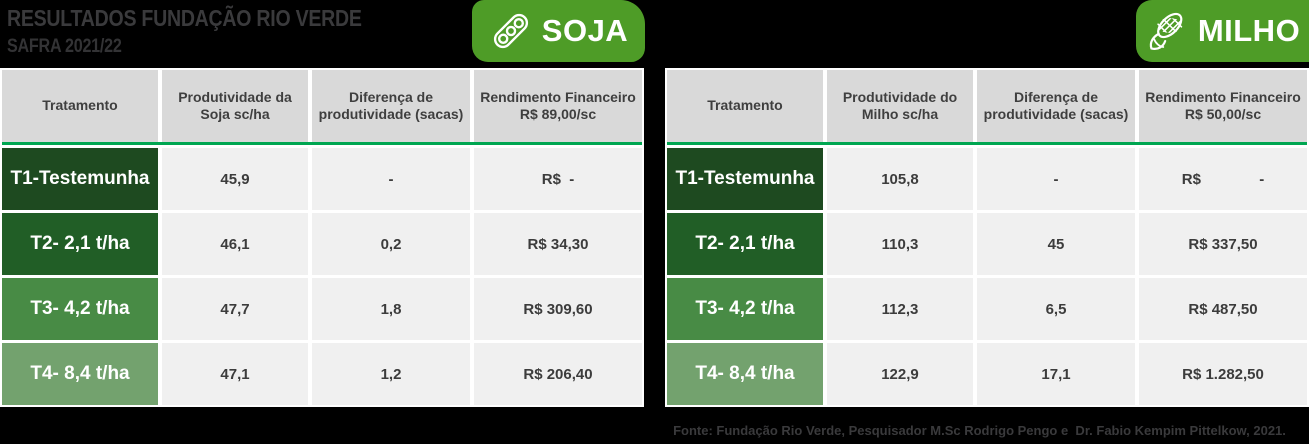  I want to click on soja-badge: SOJA, so click(558, 31).